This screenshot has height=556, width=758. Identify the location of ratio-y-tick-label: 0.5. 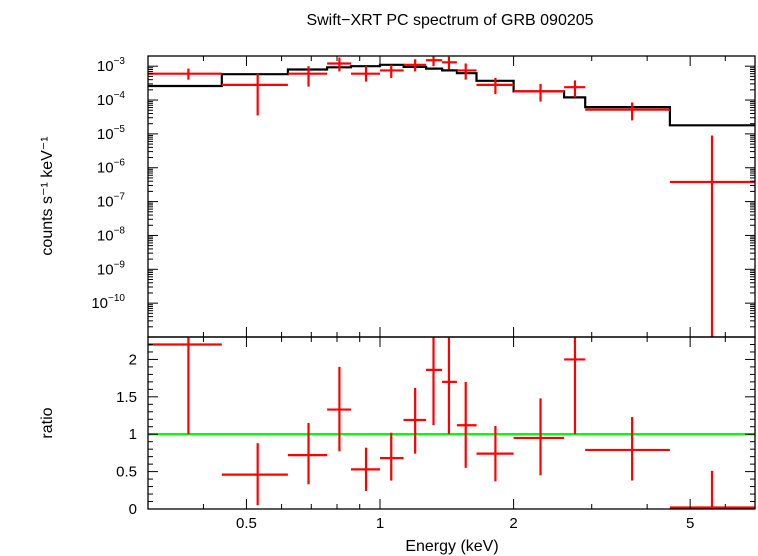
(126, 472).